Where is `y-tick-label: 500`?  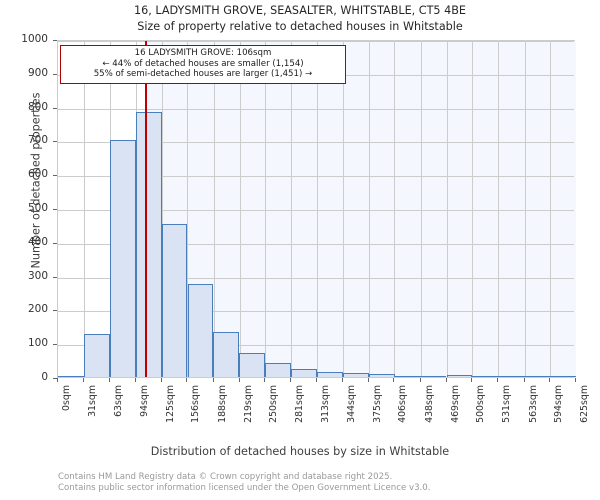 y-tick-label: 500 is located at coordinates (37, 208).